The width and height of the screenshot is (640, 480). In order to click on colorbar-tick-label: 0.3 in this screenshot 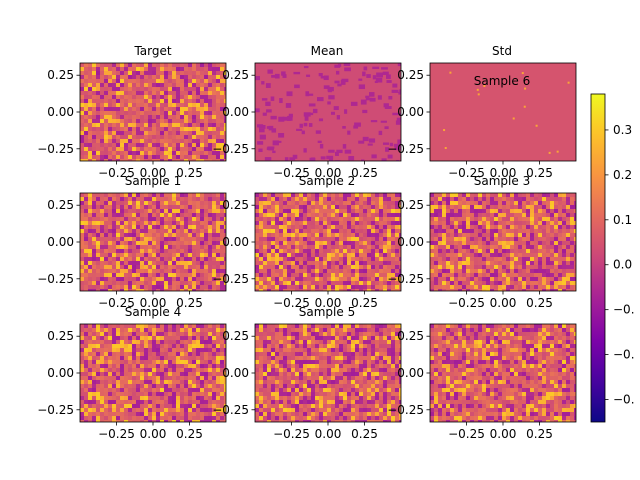, I will do `click(622, 130)`.